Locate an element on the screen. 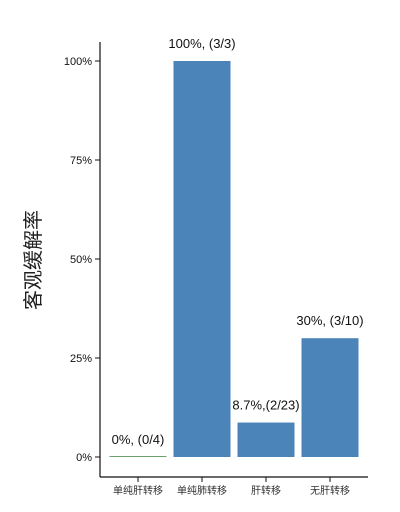  data-label: 0%, (0/4) is located at coordinates (138, 439).